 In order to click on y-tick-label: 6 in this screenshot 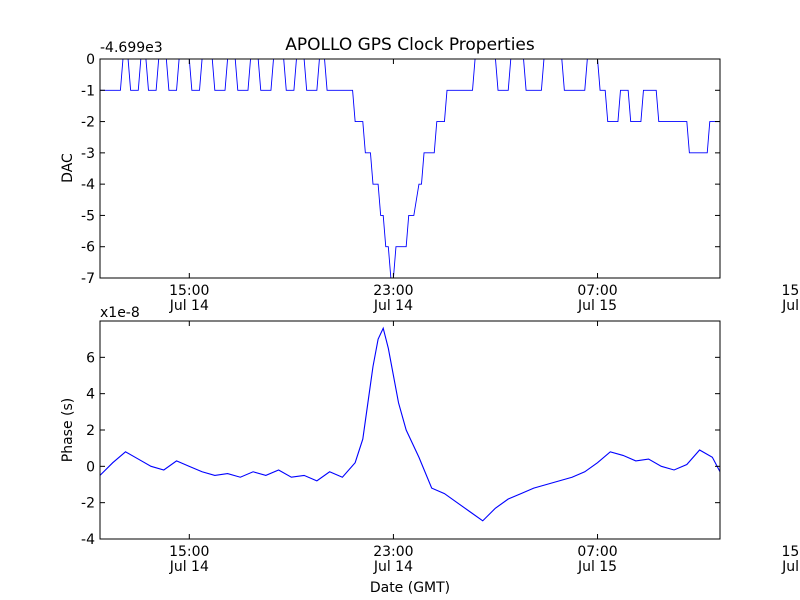, I will do `click(90, 358)`.